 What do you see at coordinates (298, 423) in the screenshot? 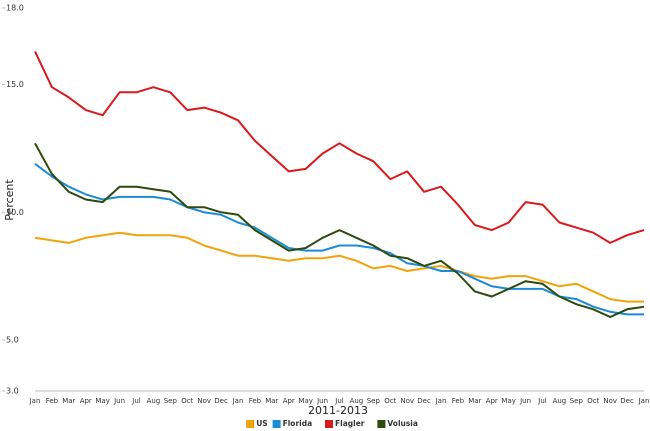
I see `legend-label: Florida` at bounding box center [298, 423].